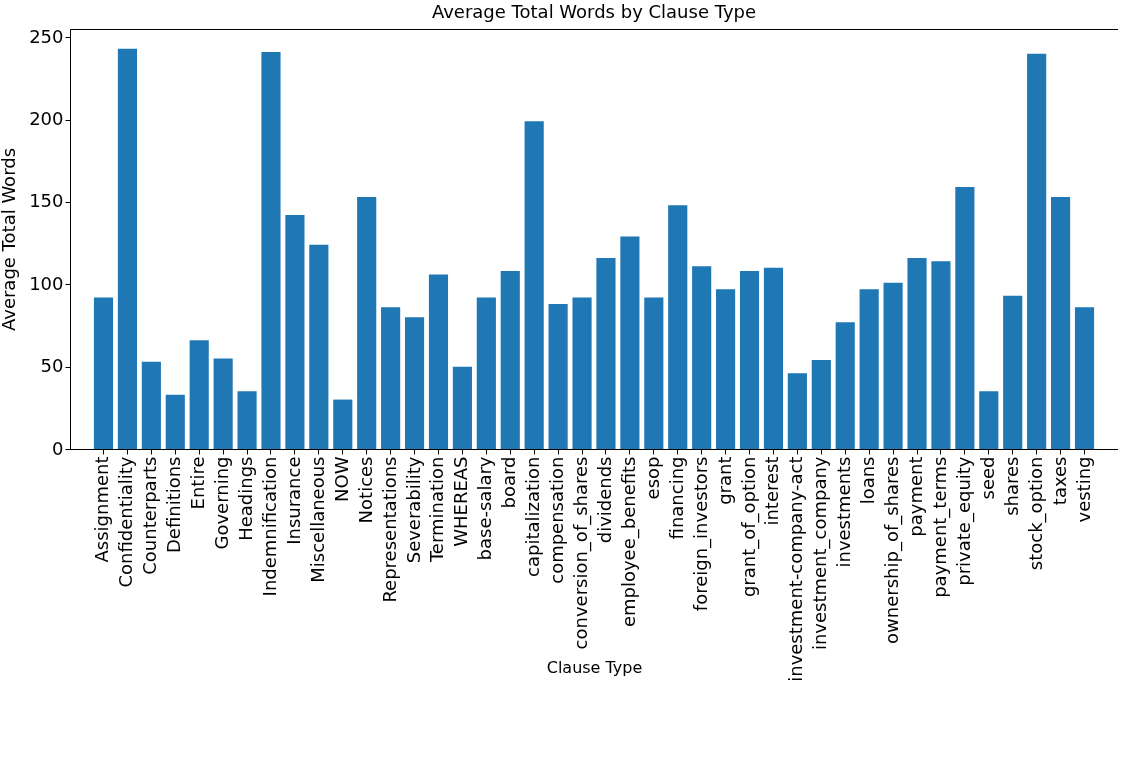 The width and height of the screenshot is (1139, 771). I want to click on x-tick-label: Representations, so click(389, 529).